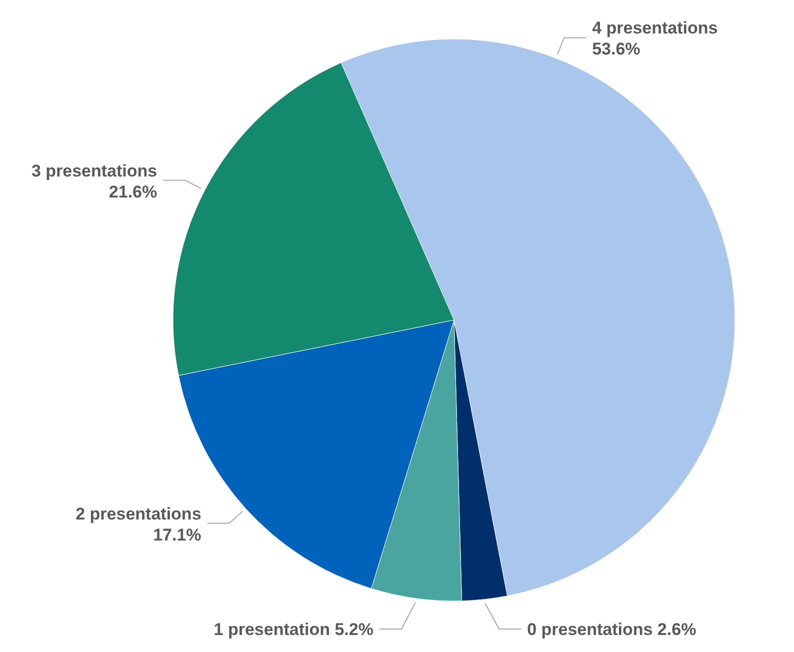 The width and height of the screenshot is (794, 652). I want to click on slice-label: 2 presentations, so click(139, 514).